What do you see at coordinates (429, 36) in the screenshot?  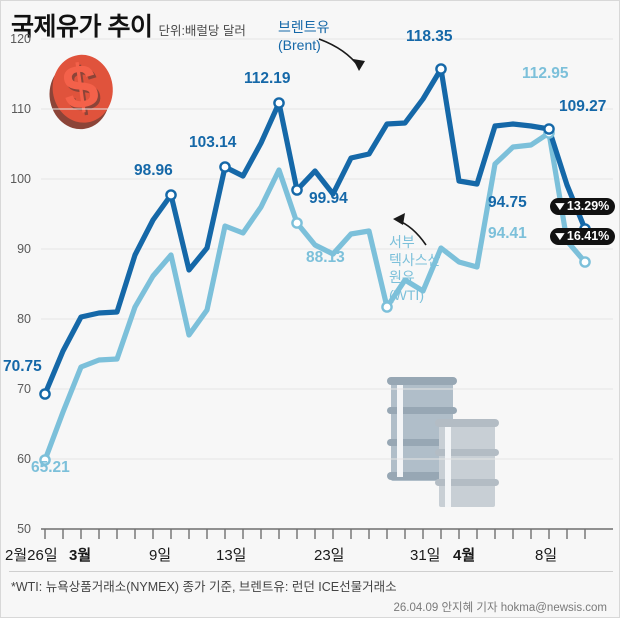 I see `value-label-brent-118-35: 118.35` at bounding box center [429, 36].